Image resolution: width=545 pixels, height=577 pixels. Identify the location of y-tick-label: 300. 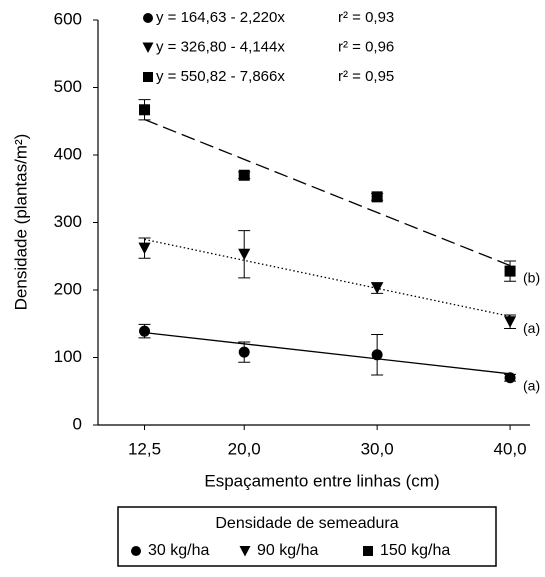
(68, 221).